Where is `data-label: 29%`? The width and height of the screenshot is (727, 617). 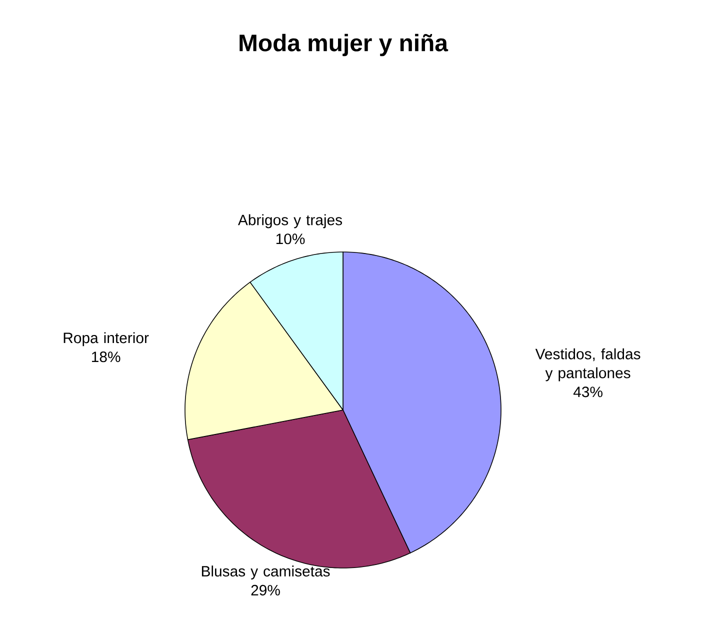
data-label: 29% is located at coordinates (265, 590).